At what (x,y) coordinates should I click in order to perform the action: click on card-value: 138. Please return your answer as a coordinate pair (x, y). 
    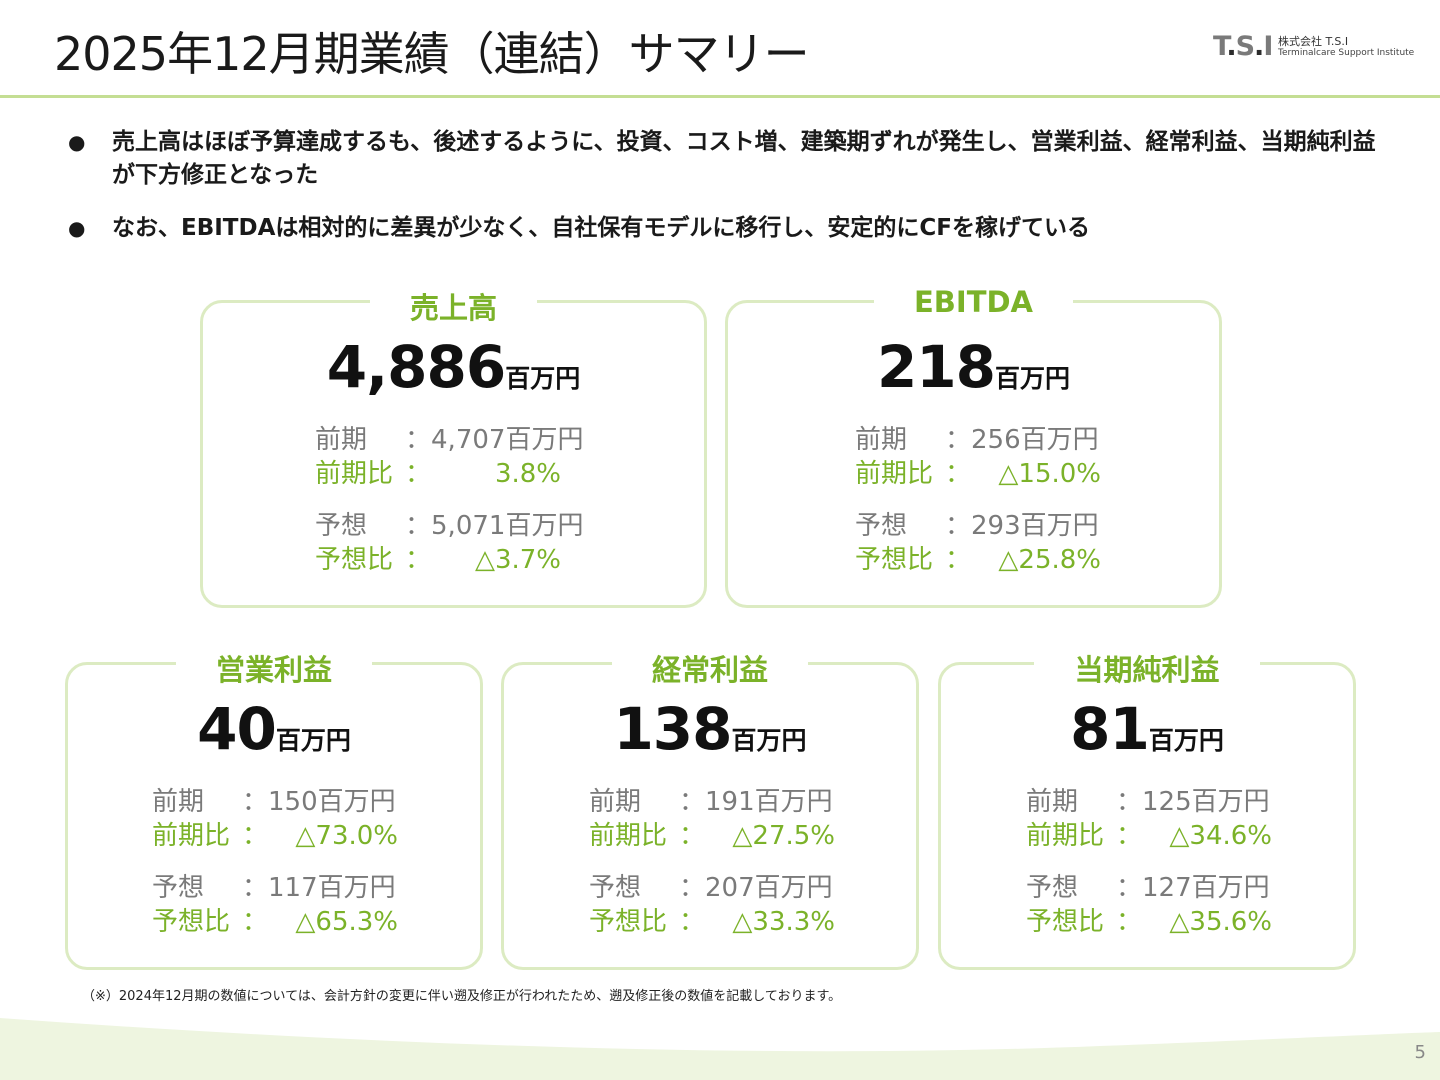
    Looking at the image, I should click on (672, 729).